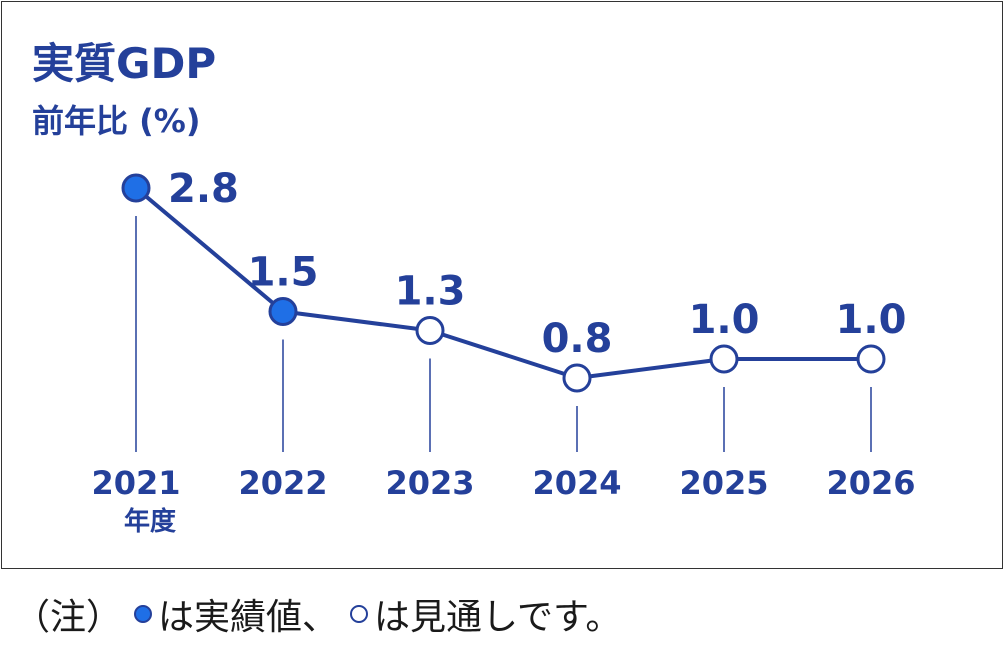 Image resolution: width=1006 pixels, height=666 pixels. Describe the element at coordinates (68, 617) in the screenshot. I see `footnote-prefix: （注）` at that location.